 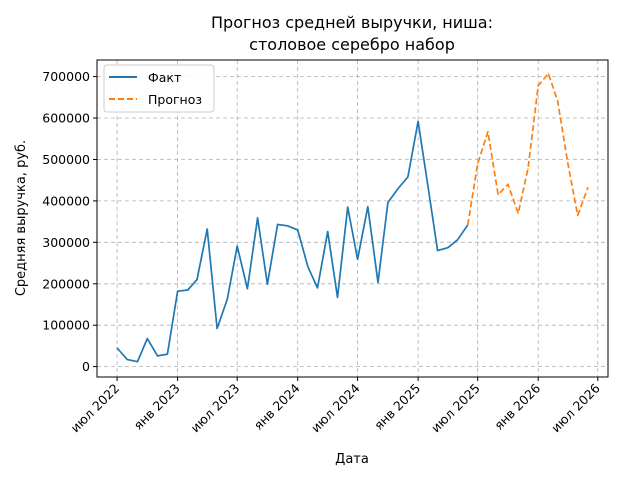 What do you see at coordinates (86, 366) in the screenshot?
I see `y-tick-label: 0` at bounding box center [86, 366].